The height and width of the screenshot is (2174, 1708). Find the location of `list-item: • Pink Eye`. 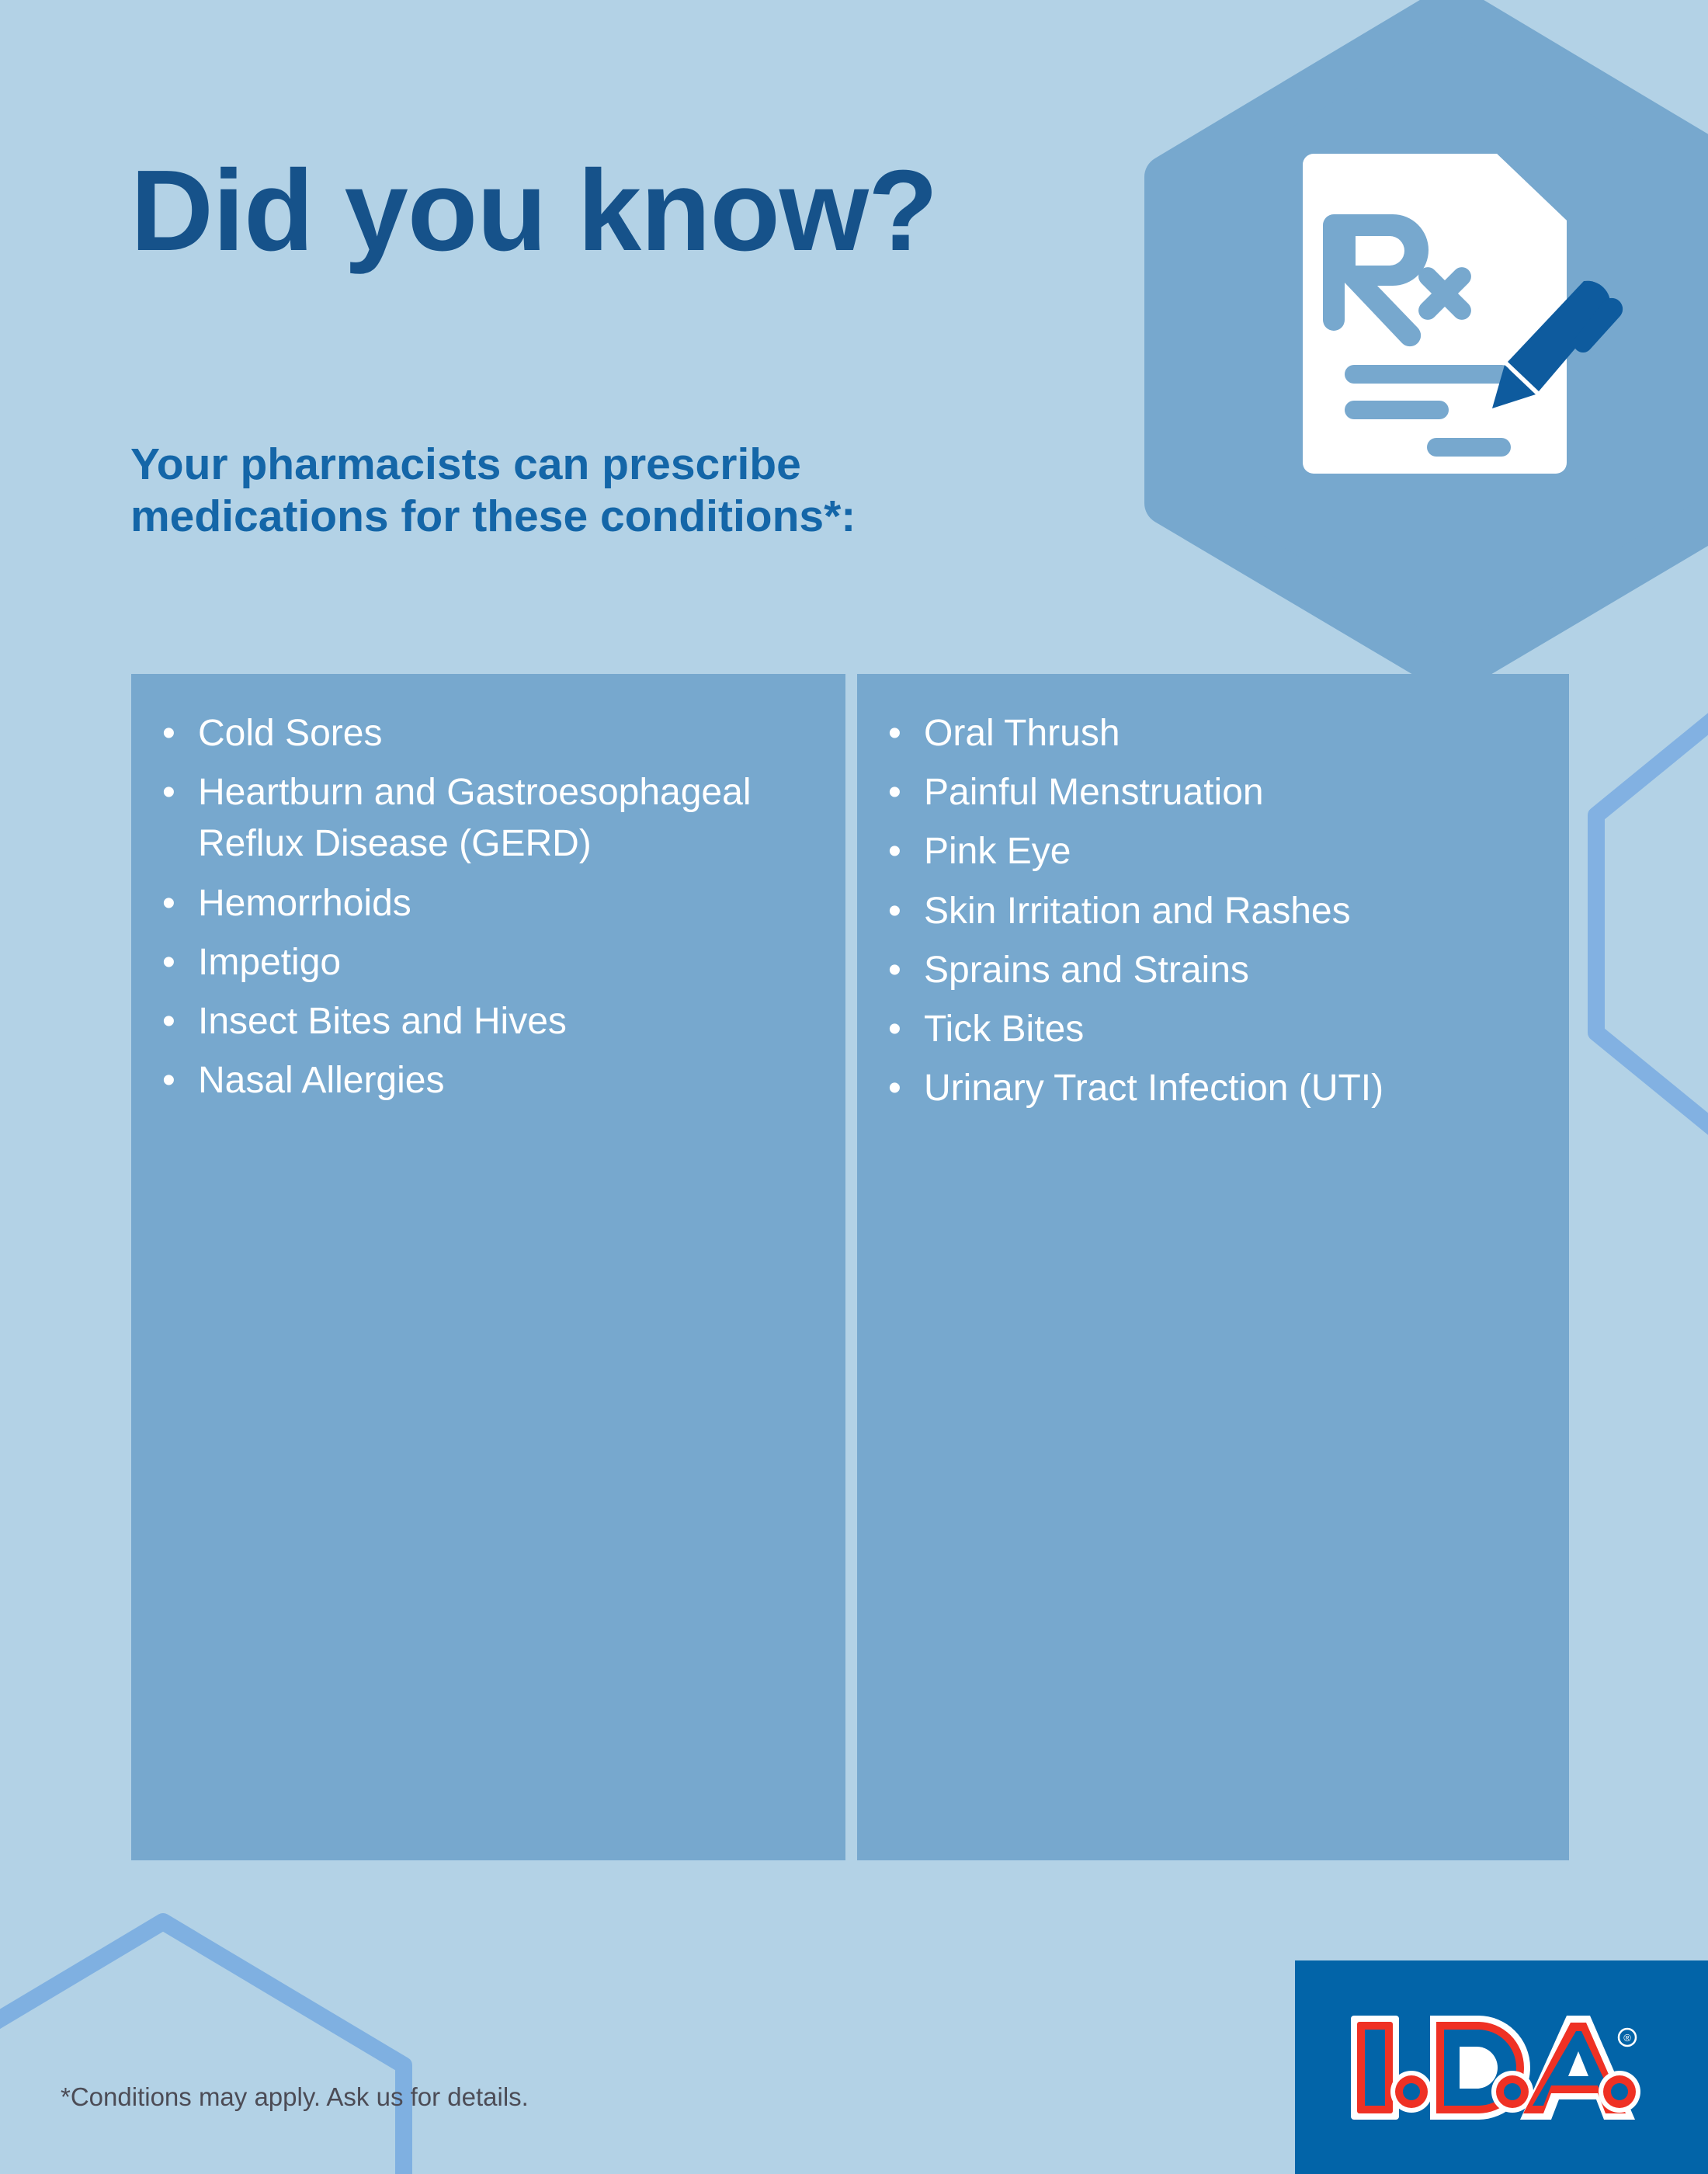

list-item: • Pink Eye is located at coordinates (1213, 851).